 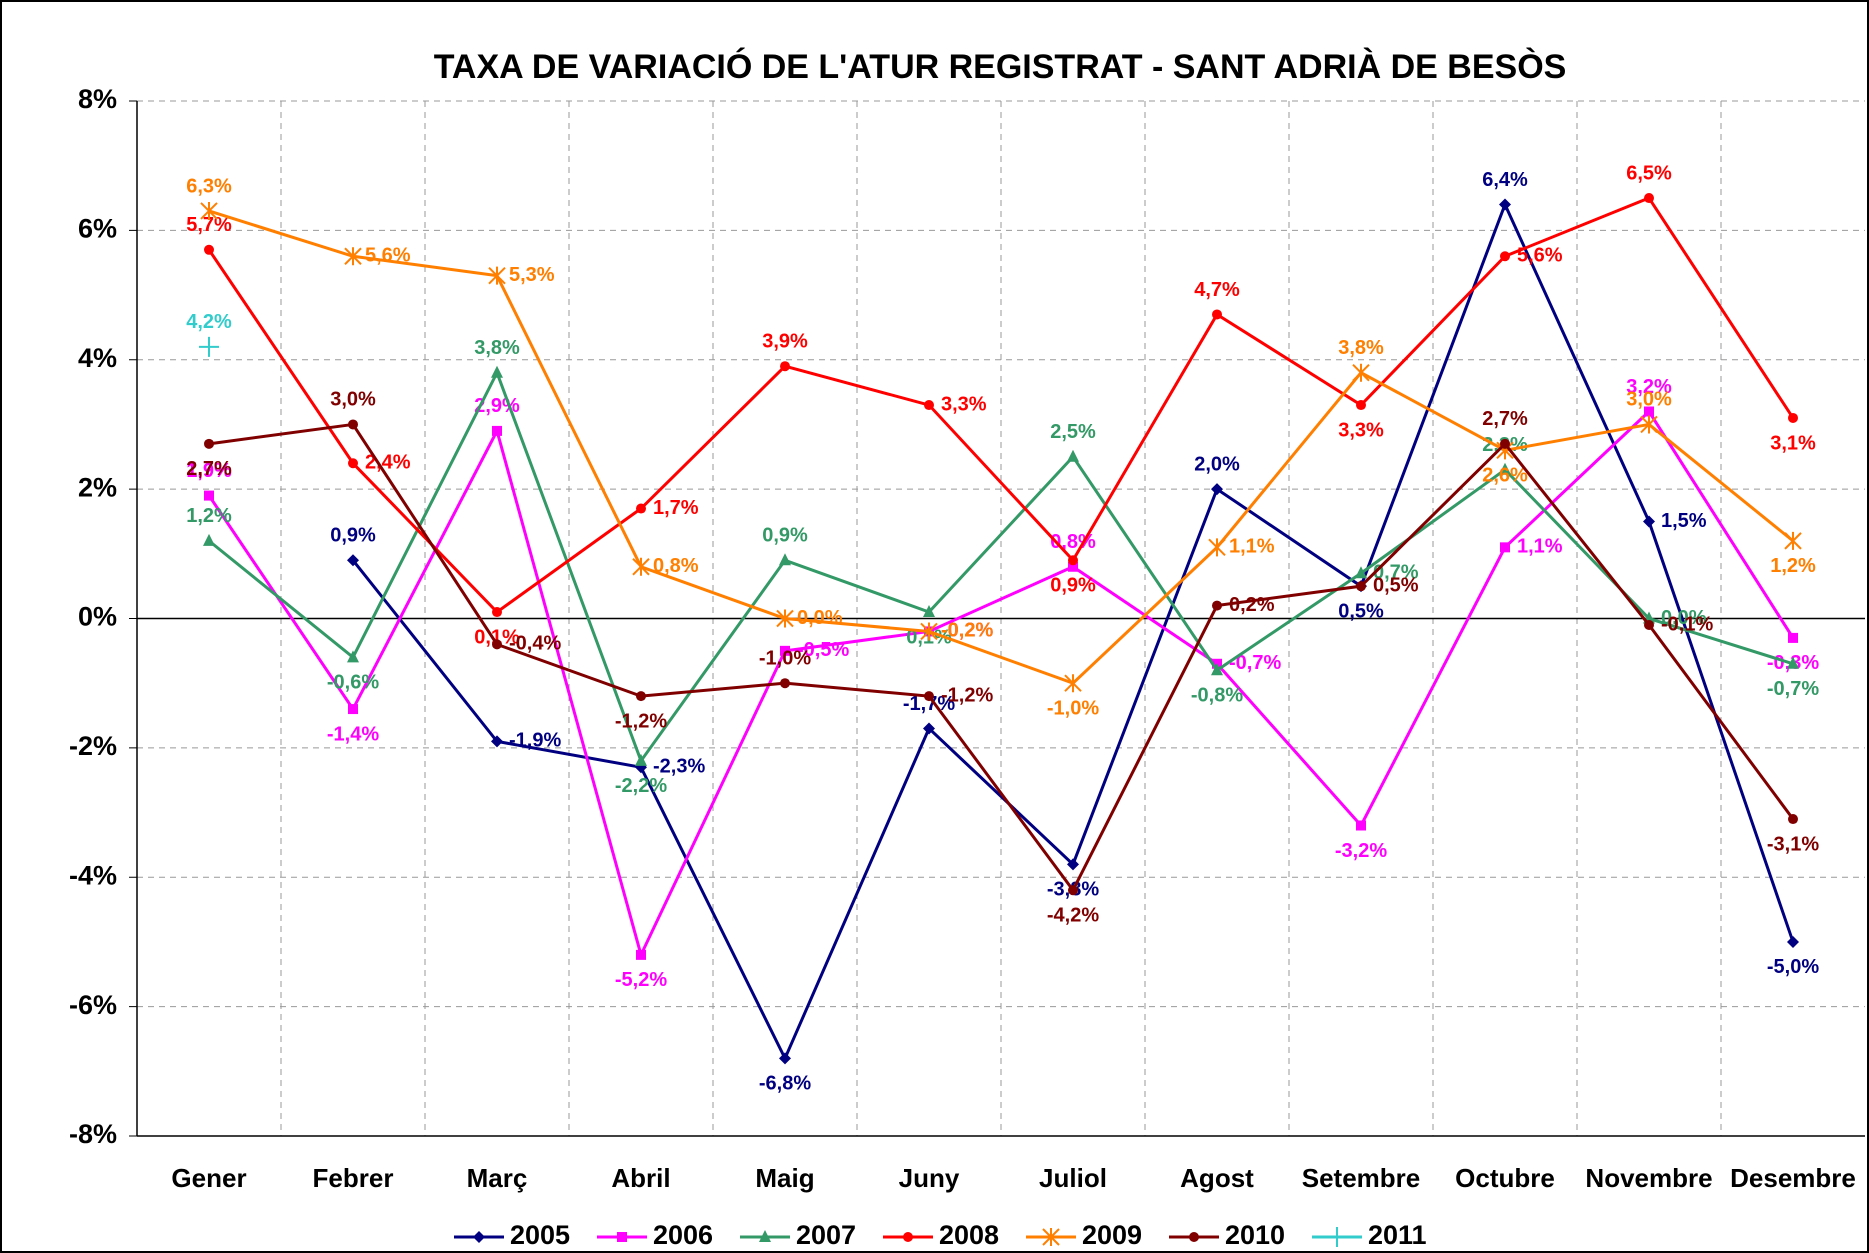 What do you see at coordinates (209, 322) in the screenshot?
I see `data-label: 4,2%` at bounding box center [209, 322].